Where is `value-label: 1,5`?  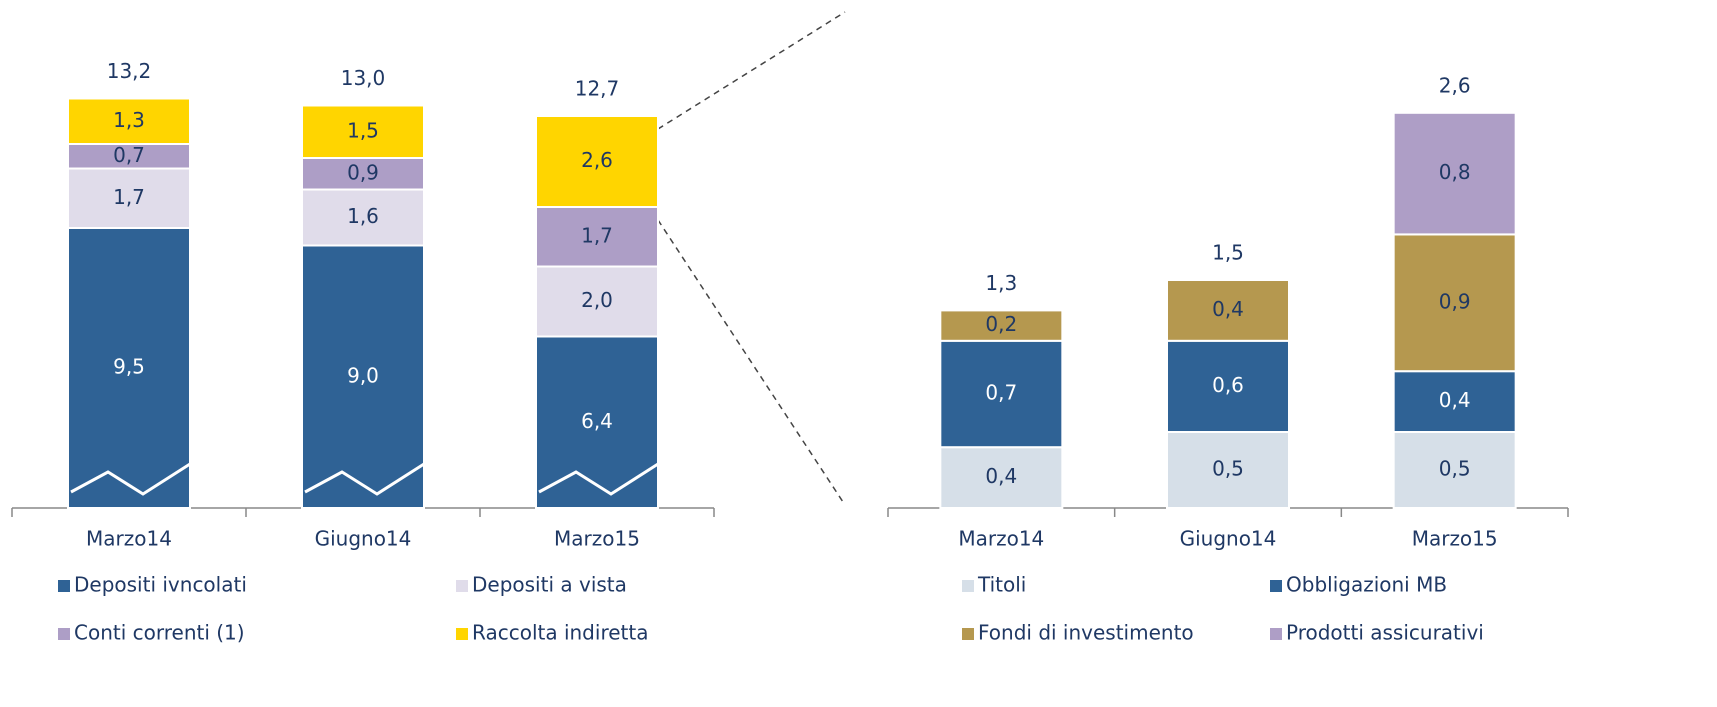
value-label: 1,5 is located at coordinates (363, 130).